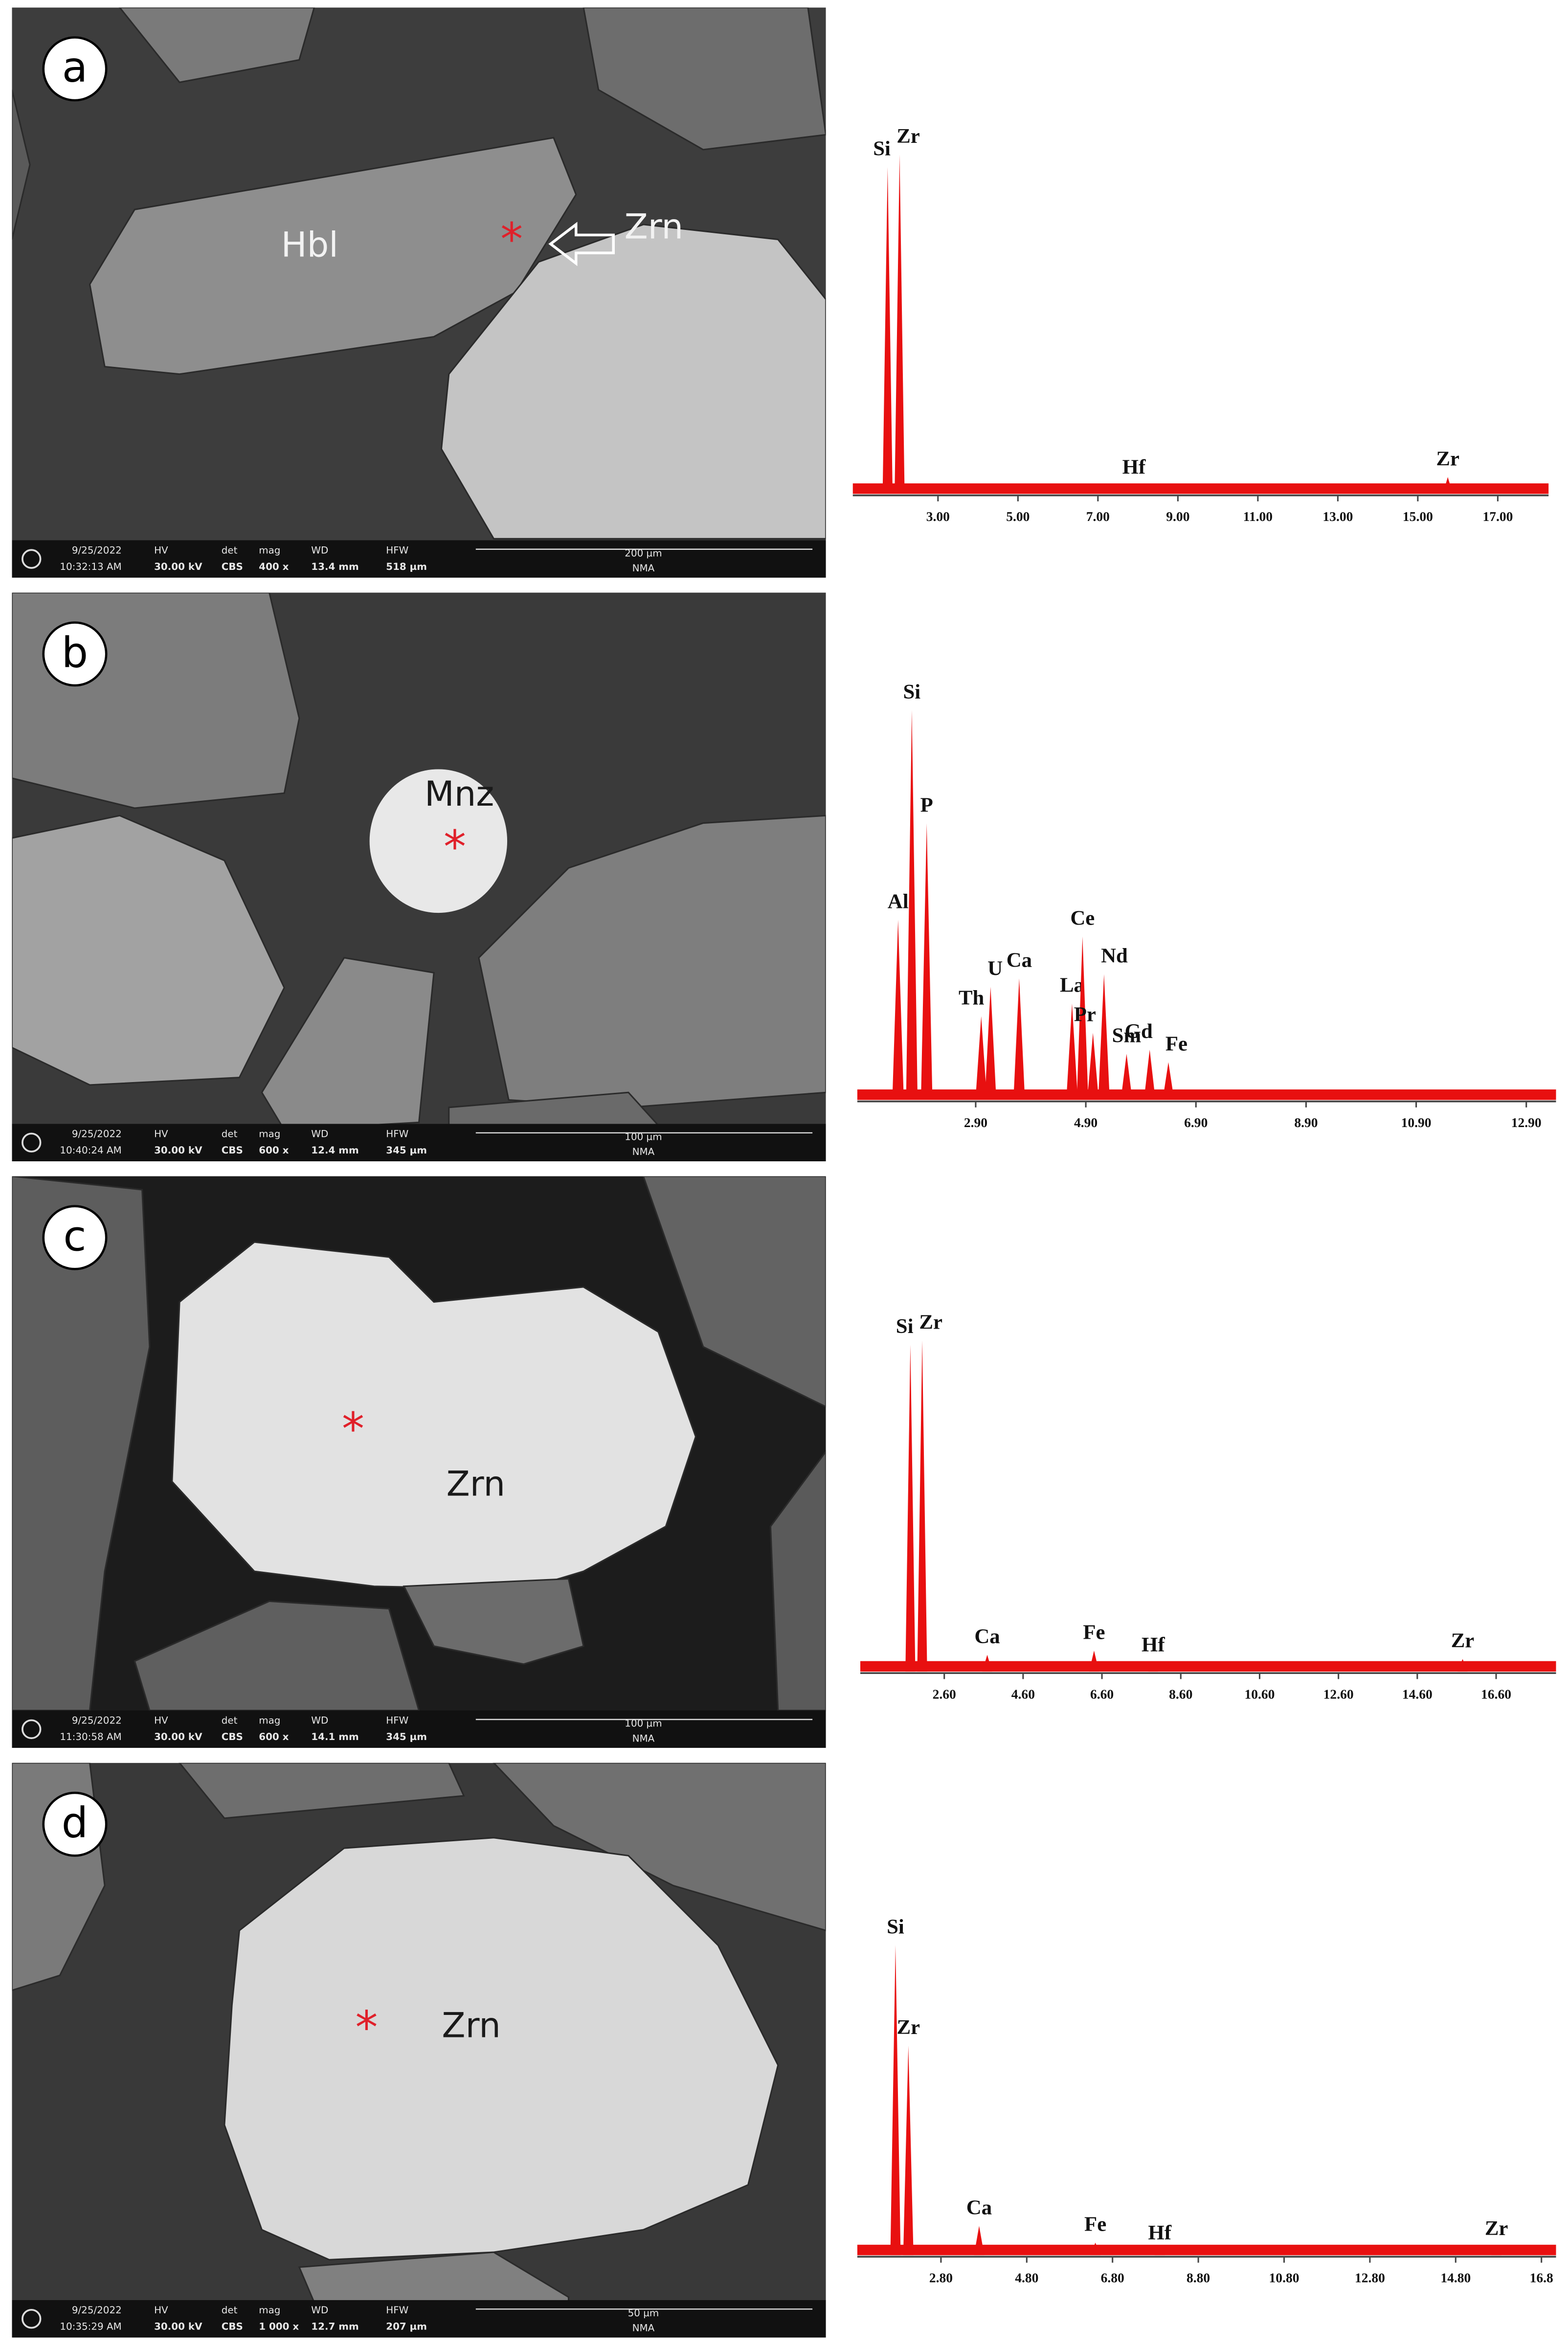 The width and height of the screenshot is (1568, 2351). Describe the element at coordinates (1026, 2277) in the screenshot. I see `x-tick-label: 4.80` at that location.